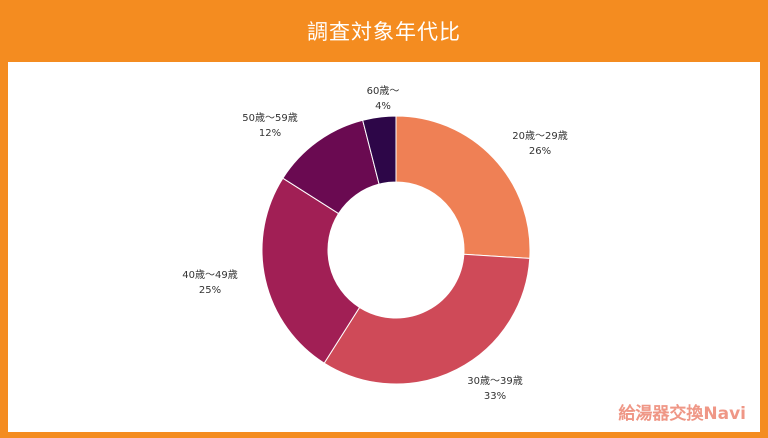 The image size is (768, 438). Describe the element at coordinates (495, 396) in the screenshot. I see `label-value-30s: 33%` at that location.